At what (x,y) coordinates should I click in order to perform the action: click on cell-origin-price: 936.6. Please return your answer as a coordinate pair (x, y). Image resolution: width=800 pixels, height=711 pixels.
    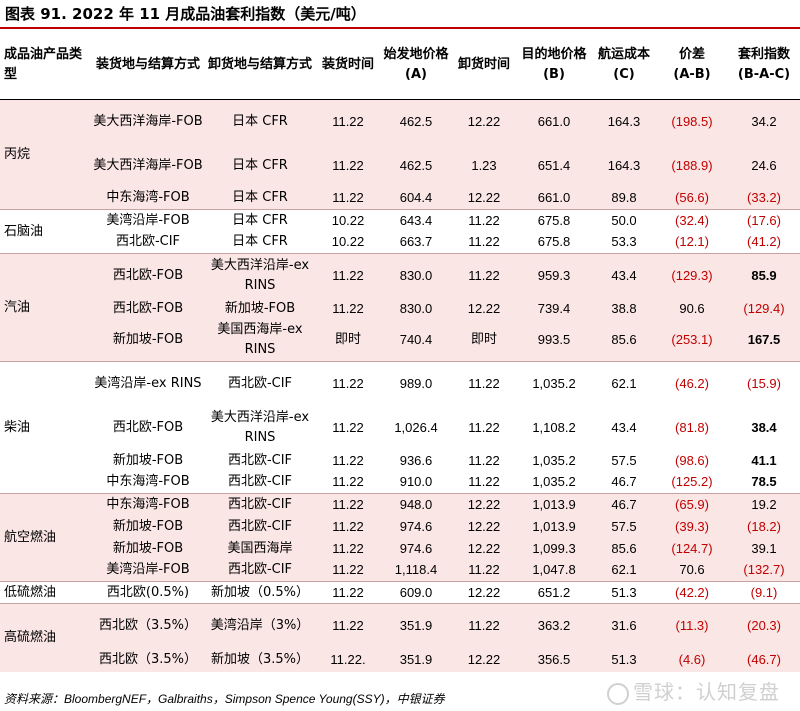
    Looking at the image, I should click on (416, 460).